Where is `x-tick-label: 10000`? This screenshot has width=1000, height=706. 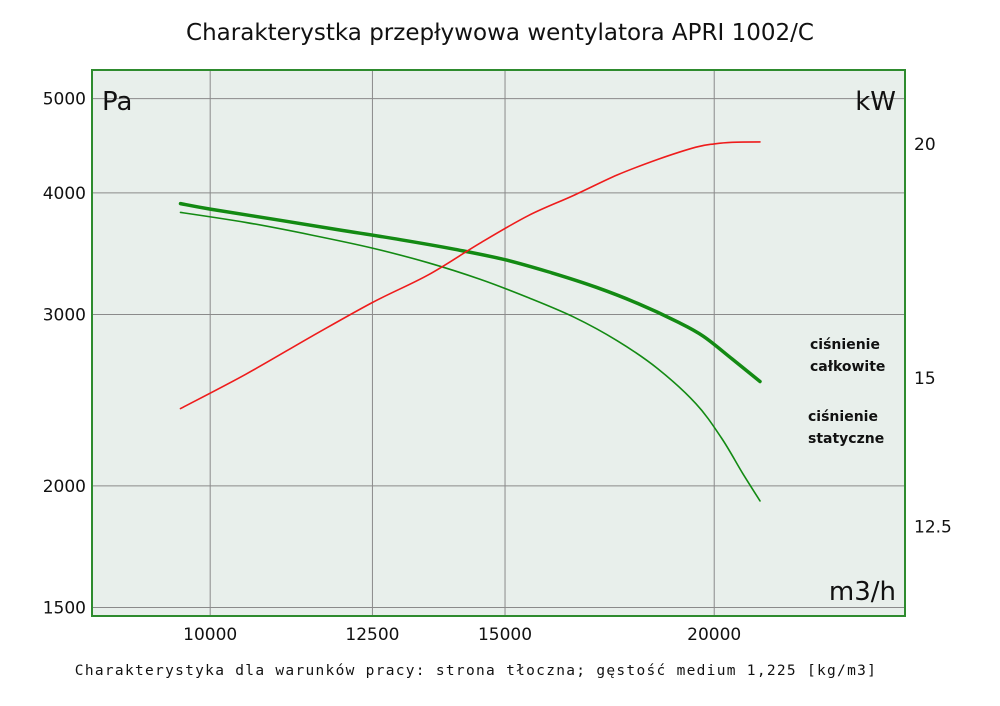 x-tick-label: 10000 is located at coordinates (210, 635).